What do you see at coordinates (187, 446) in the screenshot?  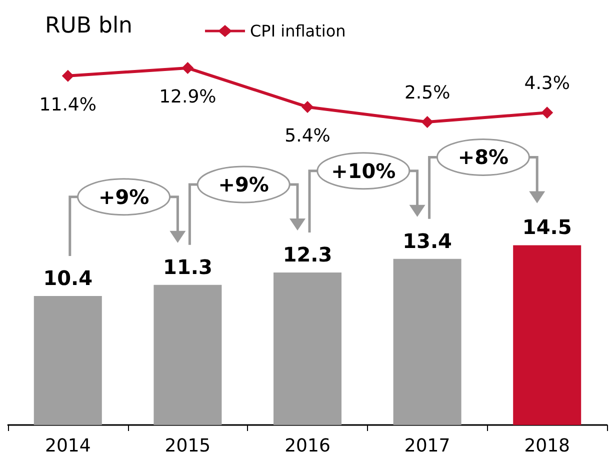 I see `x-tick-label: 2015` at bounding box center [187, 446].